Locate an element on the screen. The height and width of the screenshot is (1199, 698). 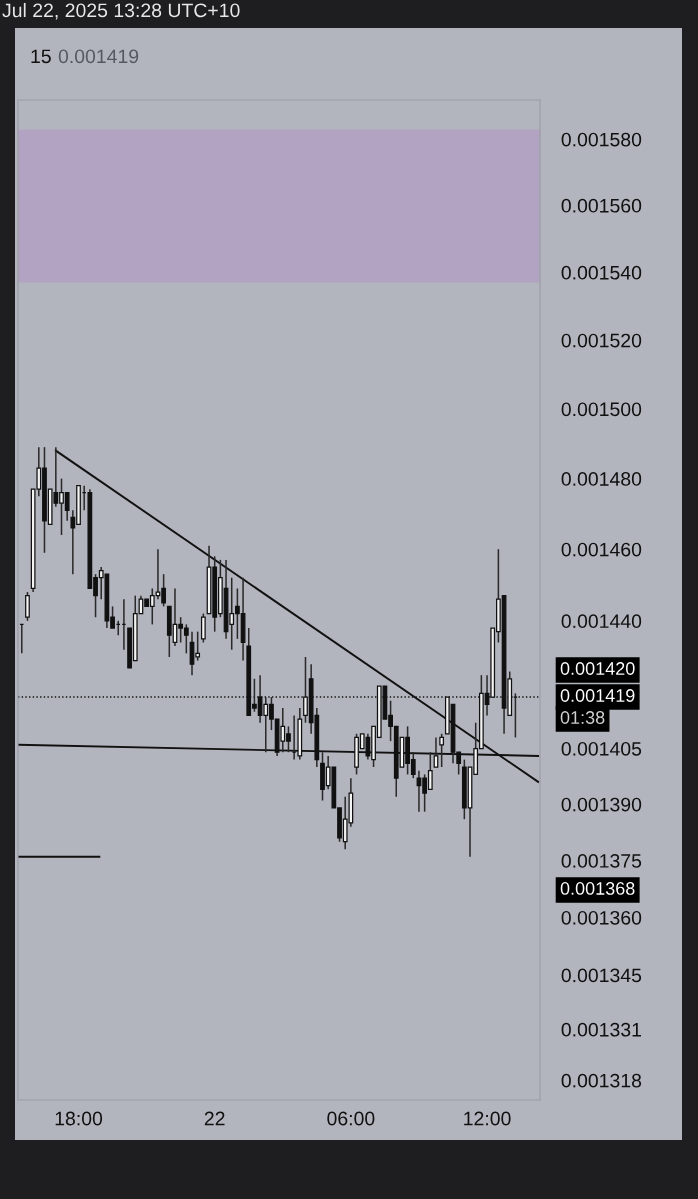
text: 01:38 is located at coordinates (582, 717).